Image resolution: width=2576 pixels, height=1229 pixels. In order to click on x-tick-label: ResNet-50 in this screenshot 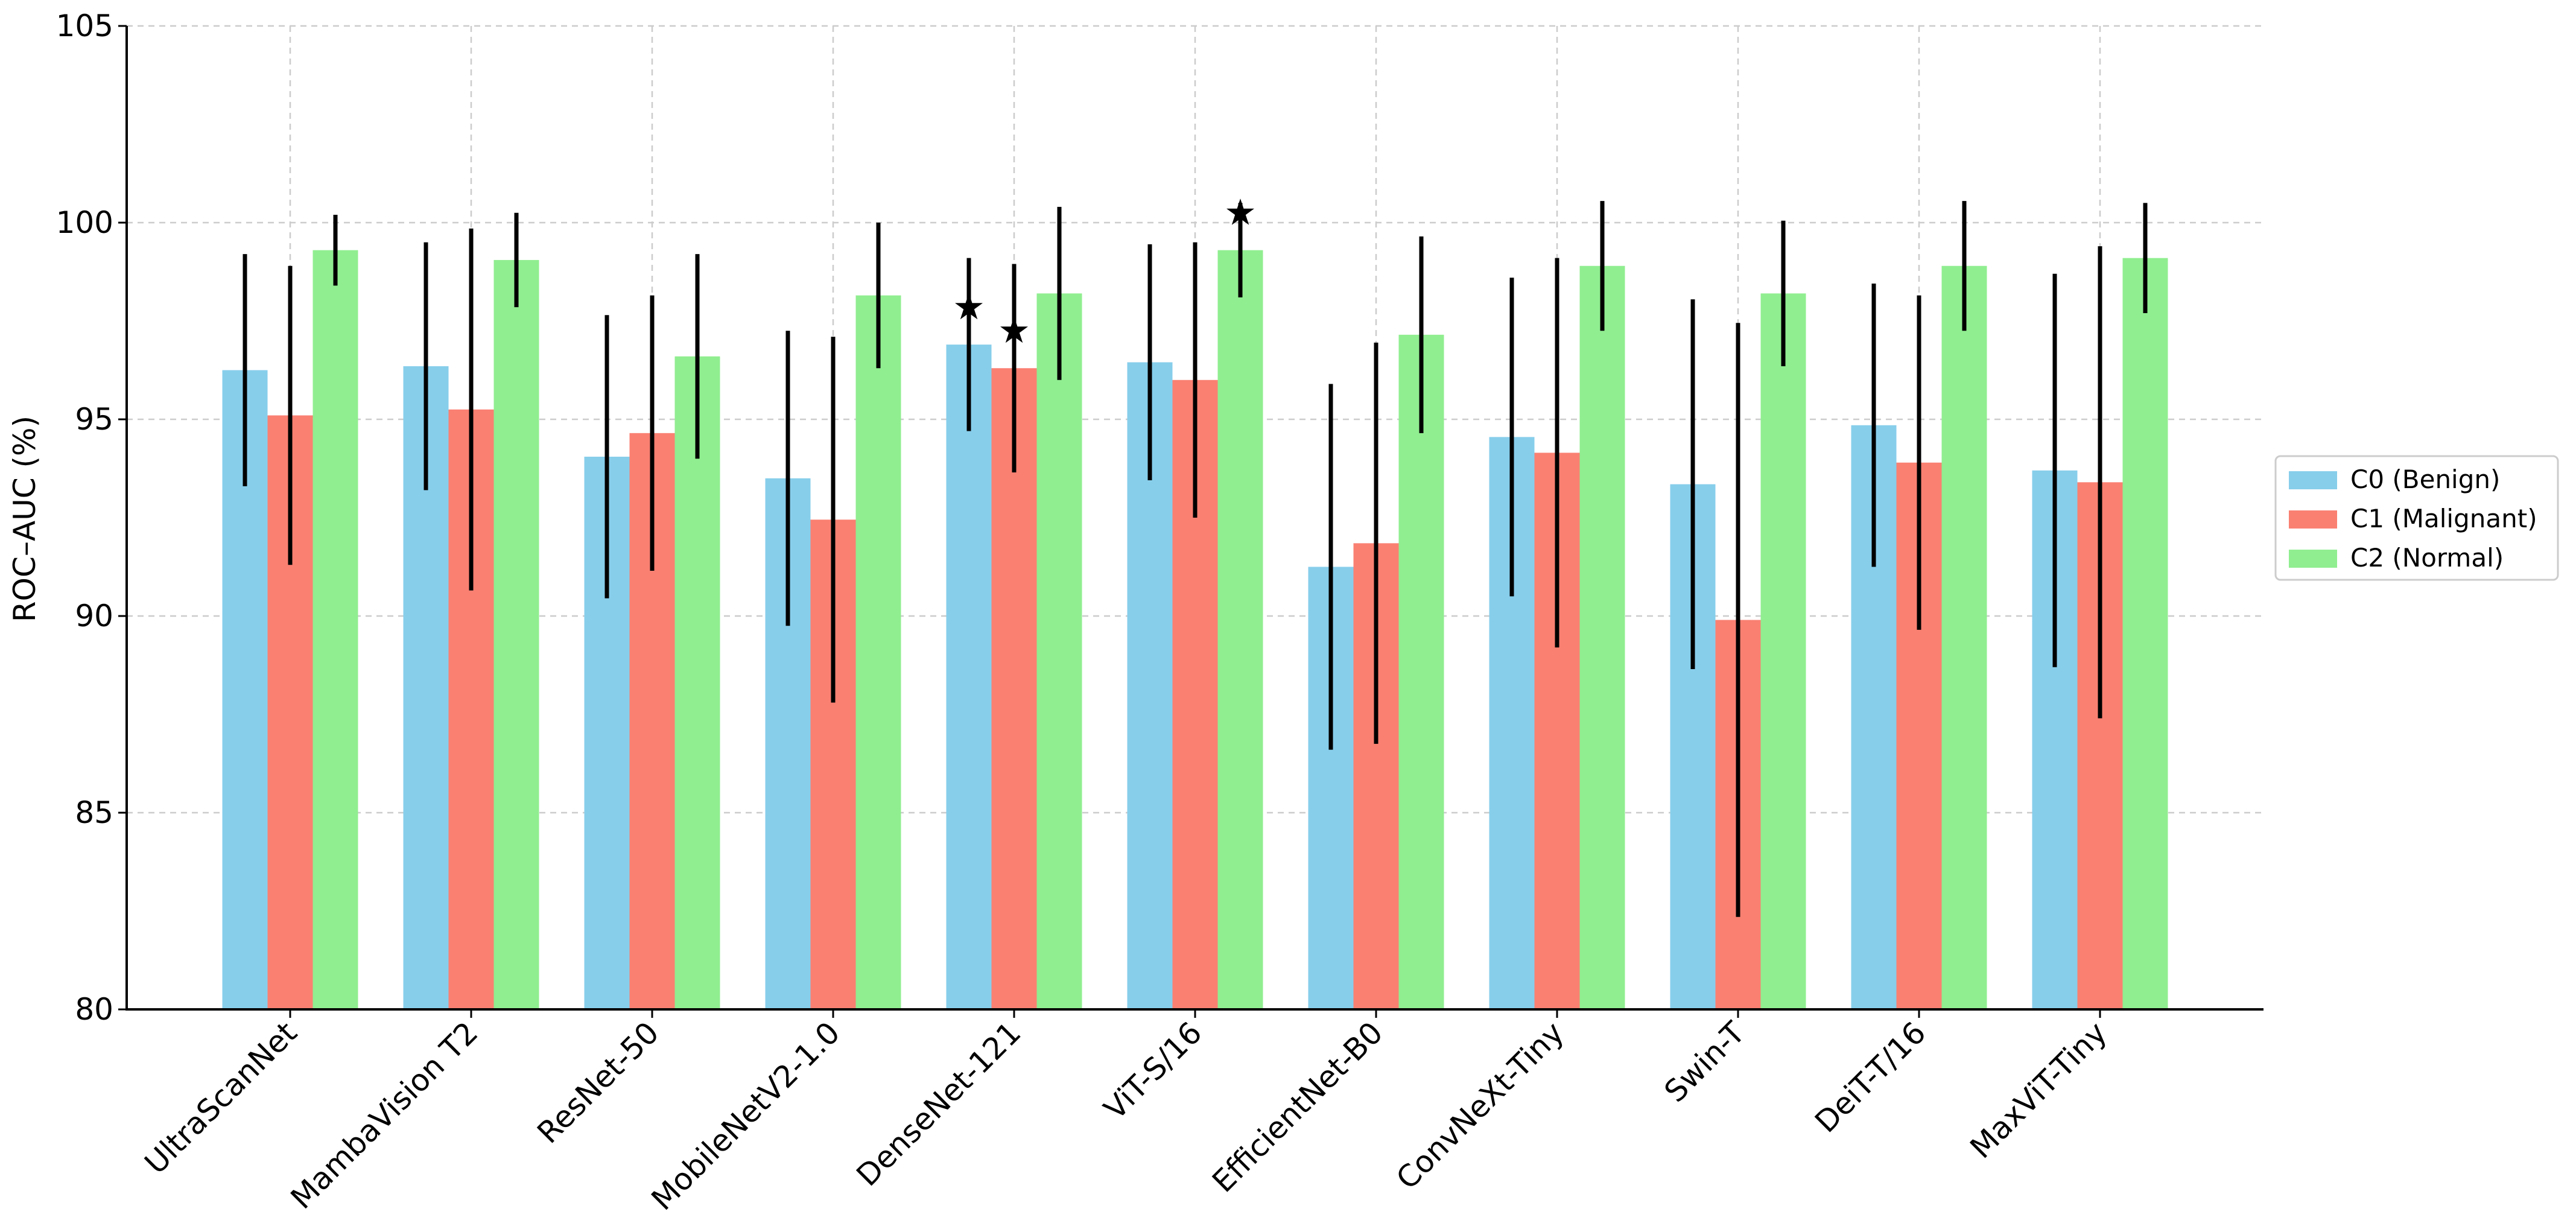, I will do `click(598, 1082)`.